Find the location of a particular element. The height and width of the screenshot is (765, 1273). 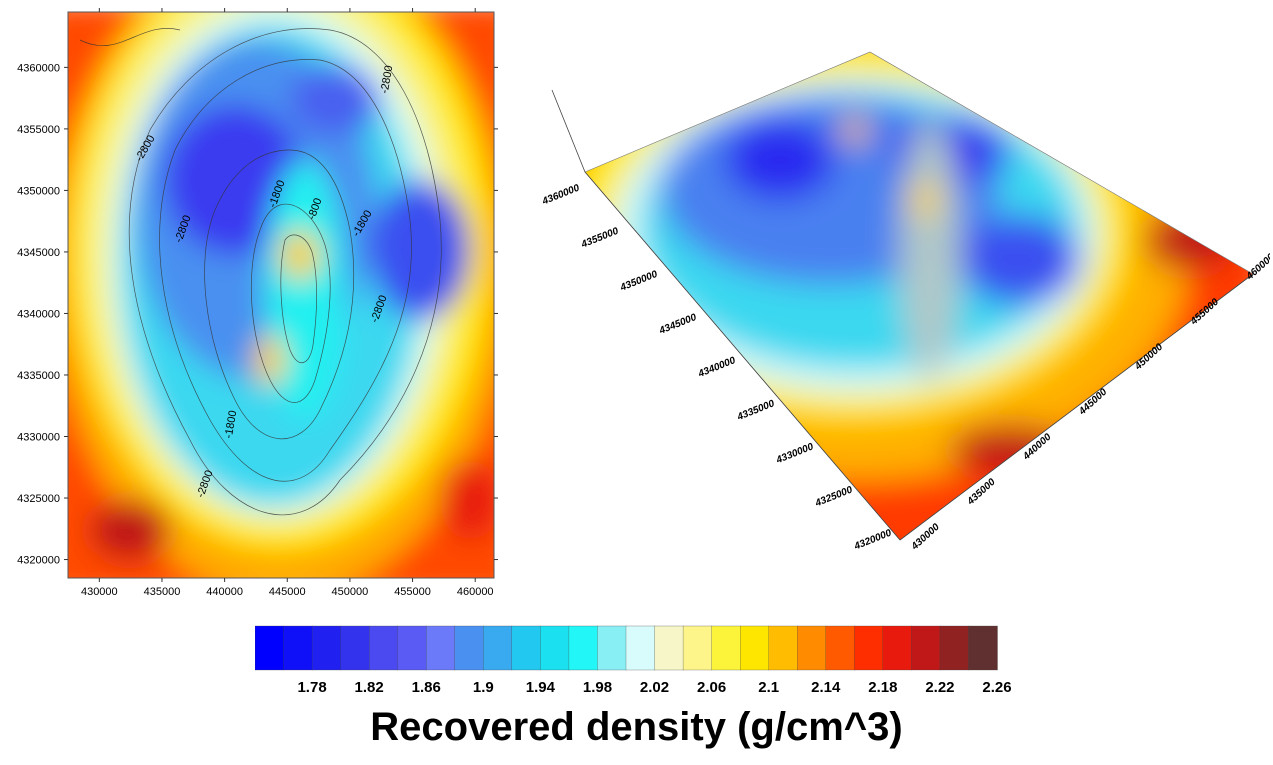

x-tick-label: 440000 is located at coordinates (224, 592).